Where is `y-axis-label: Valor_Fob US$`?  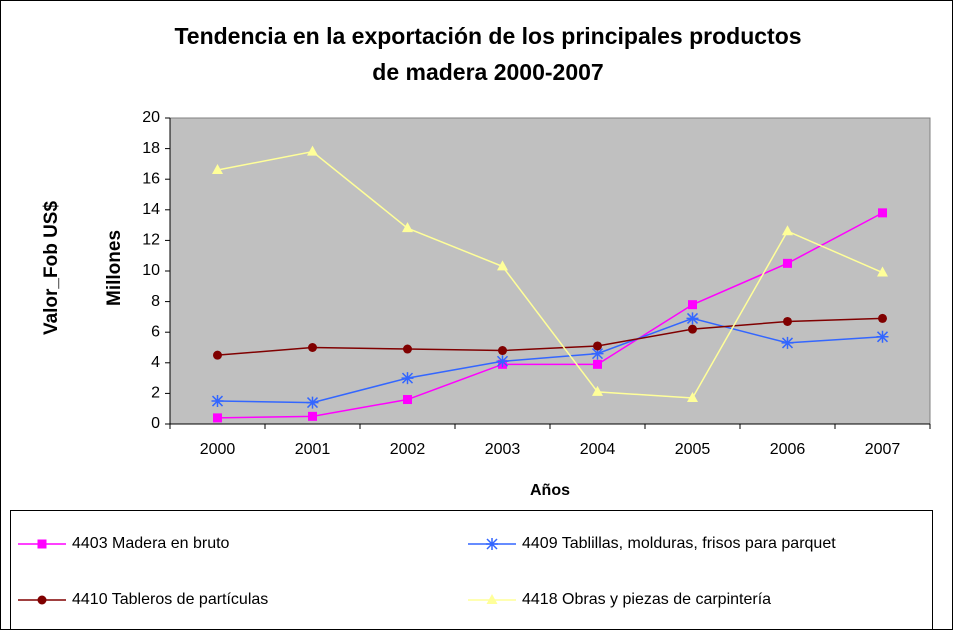
y-axis-label: Valor_Fob US$ is located at coordinates (51, 268).